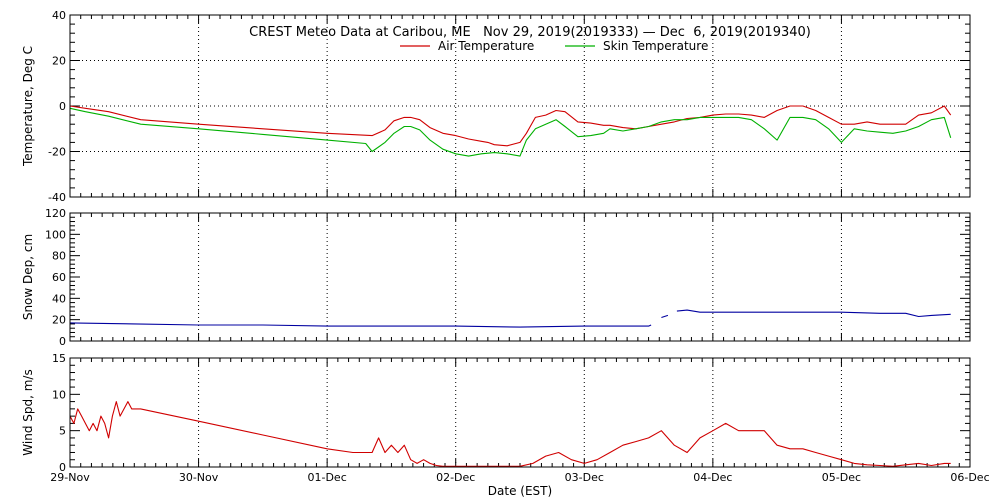 This screenshot has width=1000, height=500. I want to click on series-line-panel2-s0-g0, so click(510, 434).